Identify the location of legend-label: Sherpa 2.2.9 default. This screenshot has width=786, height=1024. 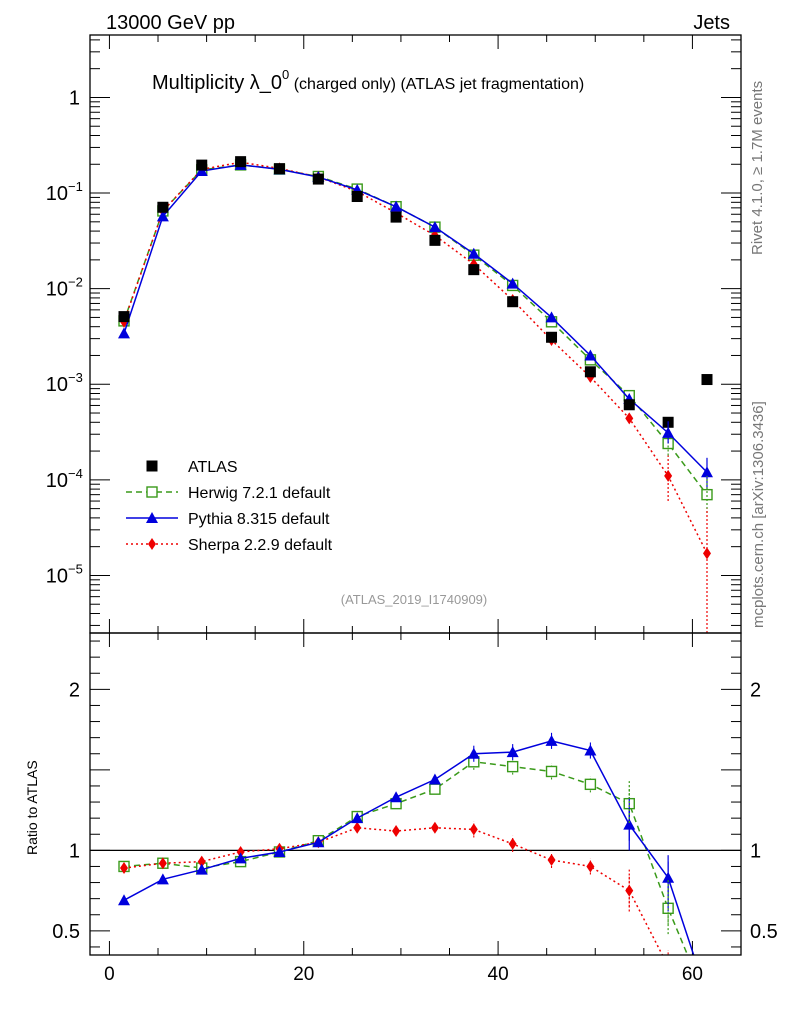
(260, 545).